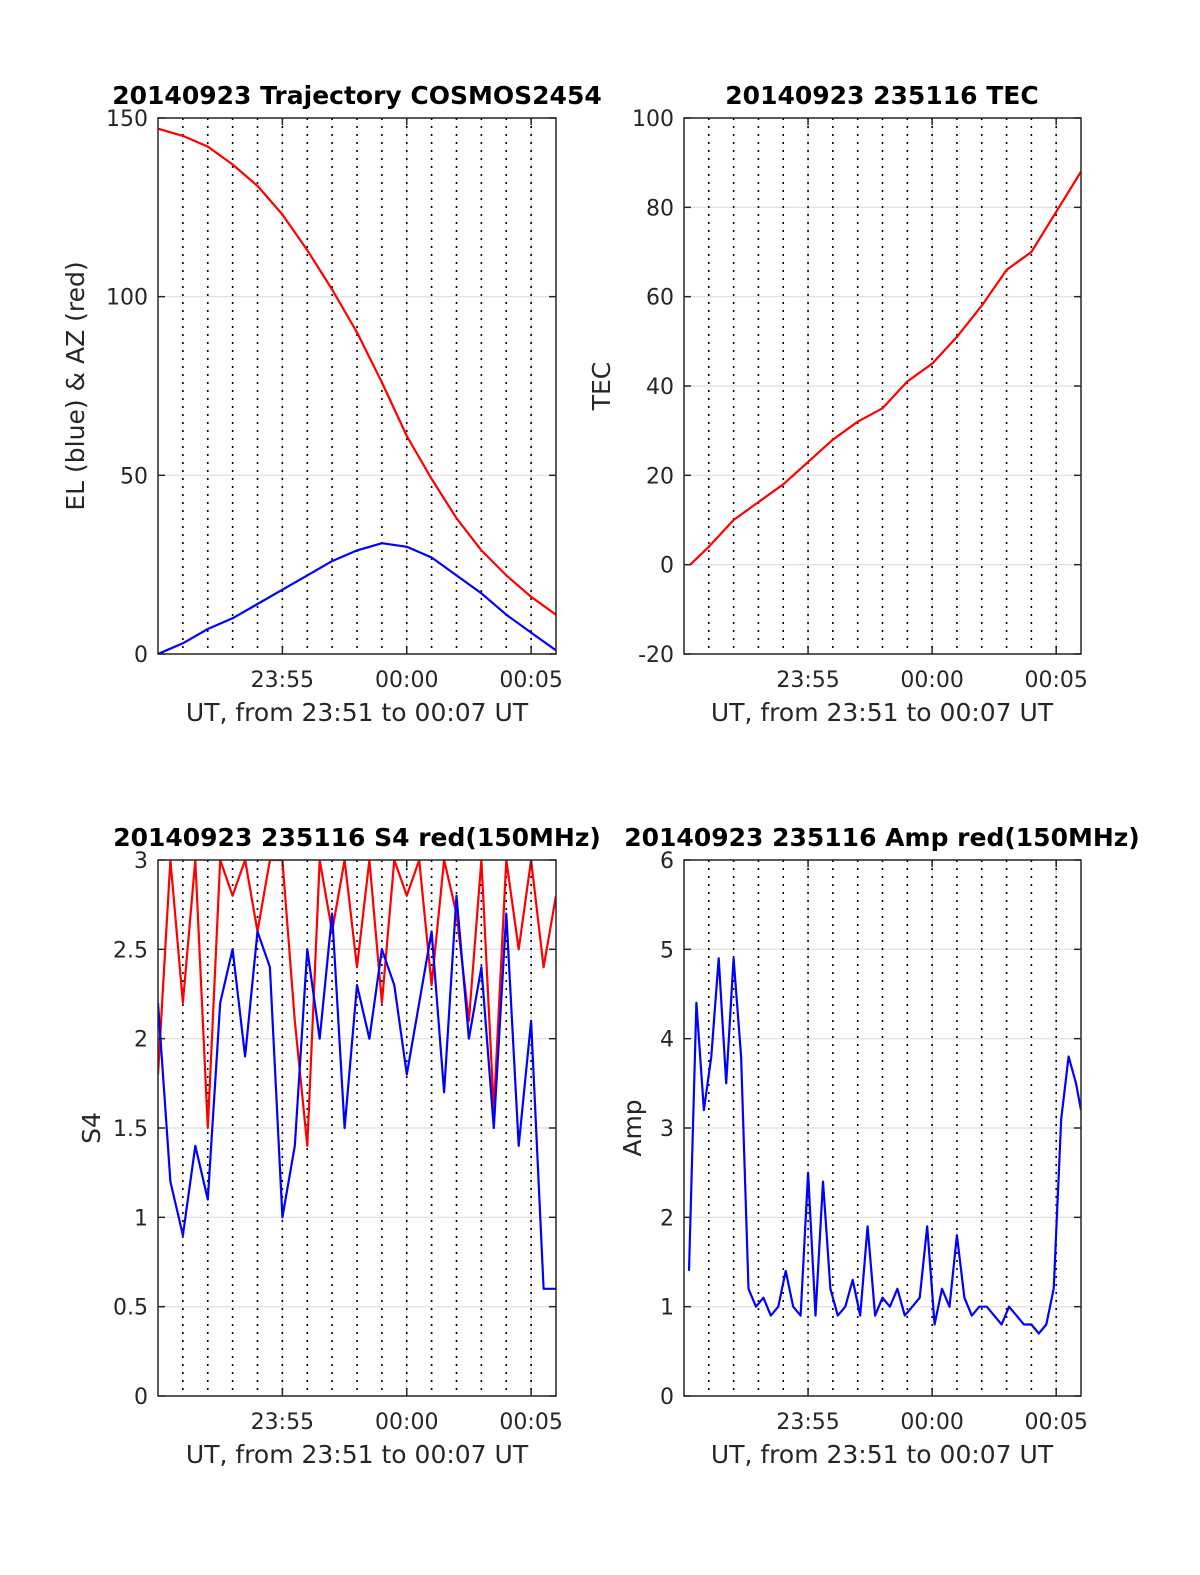 The height and width of the screenshot is (1575, 1200). I want to click on plot-frame, so click(357, 386).